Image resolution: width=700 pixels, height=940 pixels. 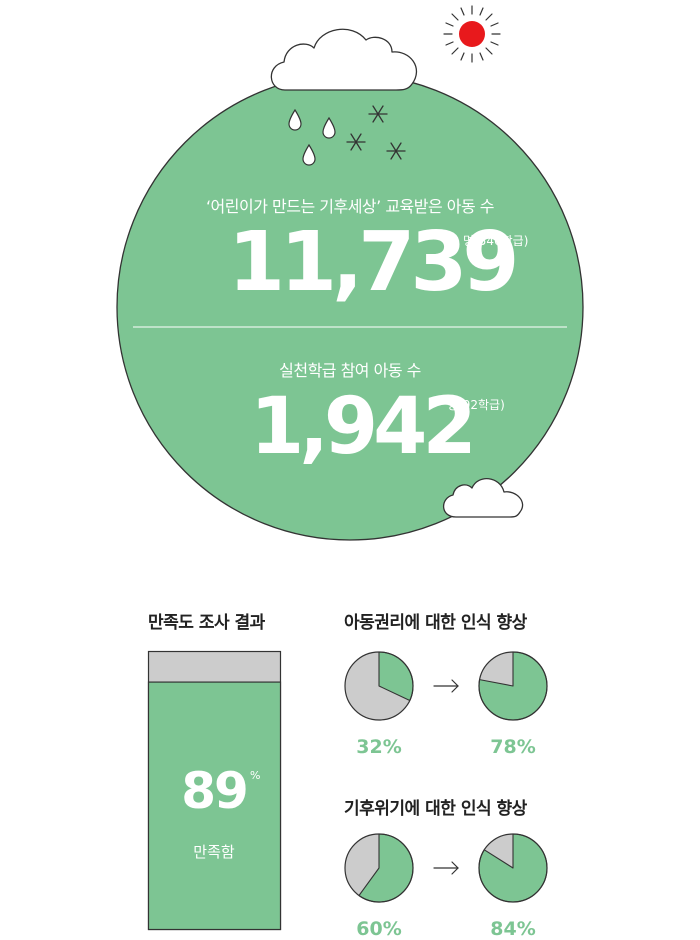 I want to click on sun-icon, so click(x=472, y=34).